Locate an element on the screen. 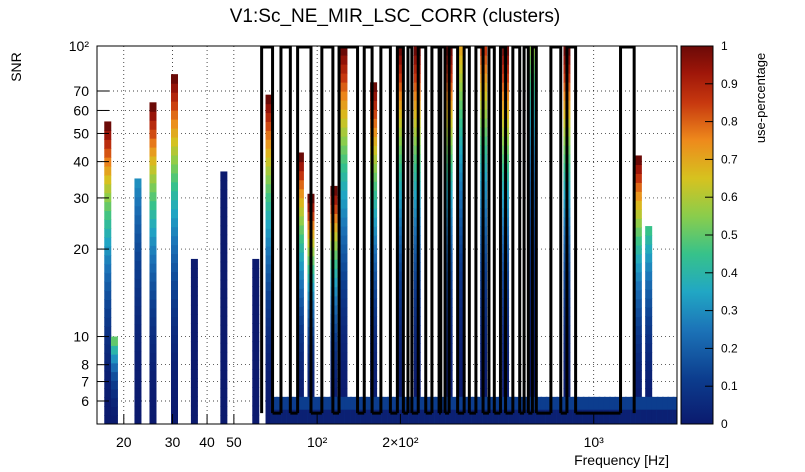  x-tick-label: 30 is located at coordinates (173, 442).